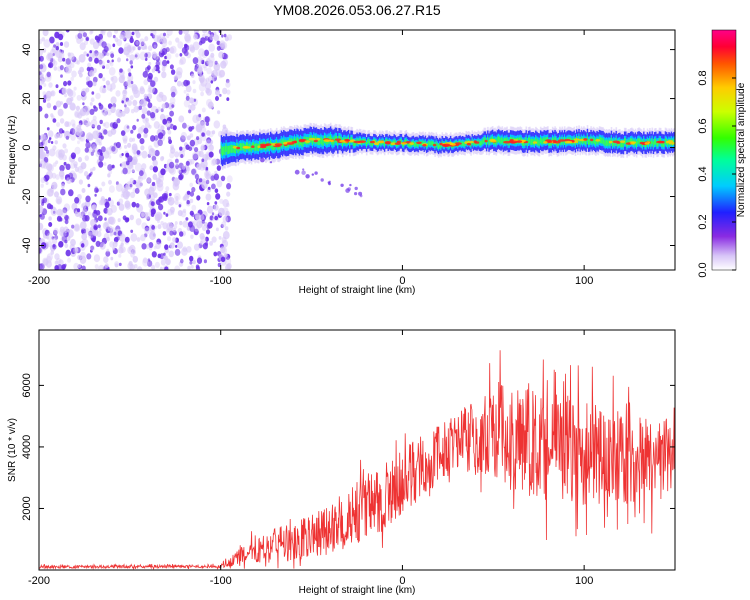  Describe the element at coordinates (27, 447) in the screenshot. I see `snr-y-tick-label: 4000` at that location.